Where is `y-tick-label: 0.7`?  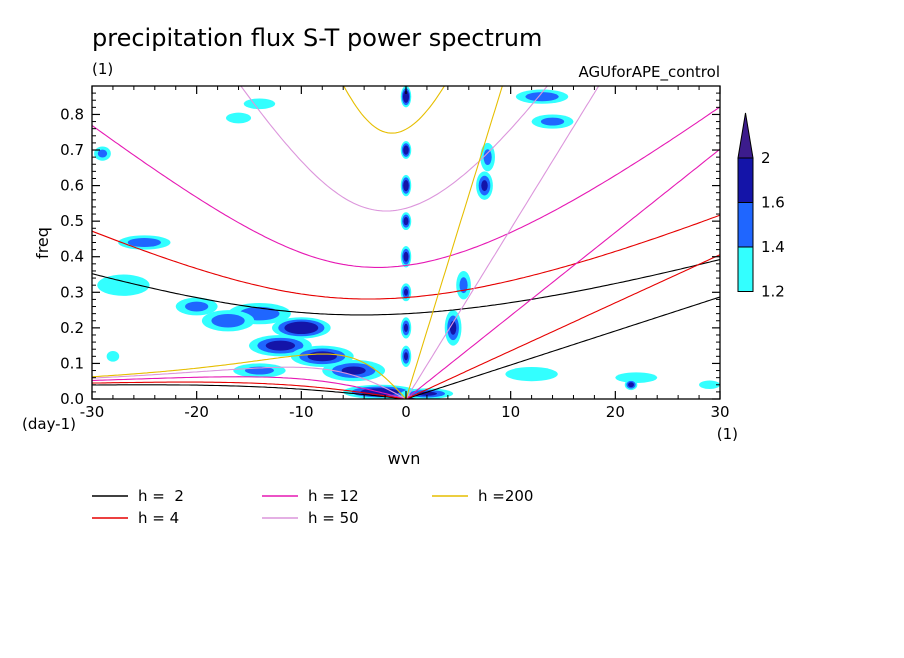
y-tick-label: 0.7 is located at coordinates (72, 150).